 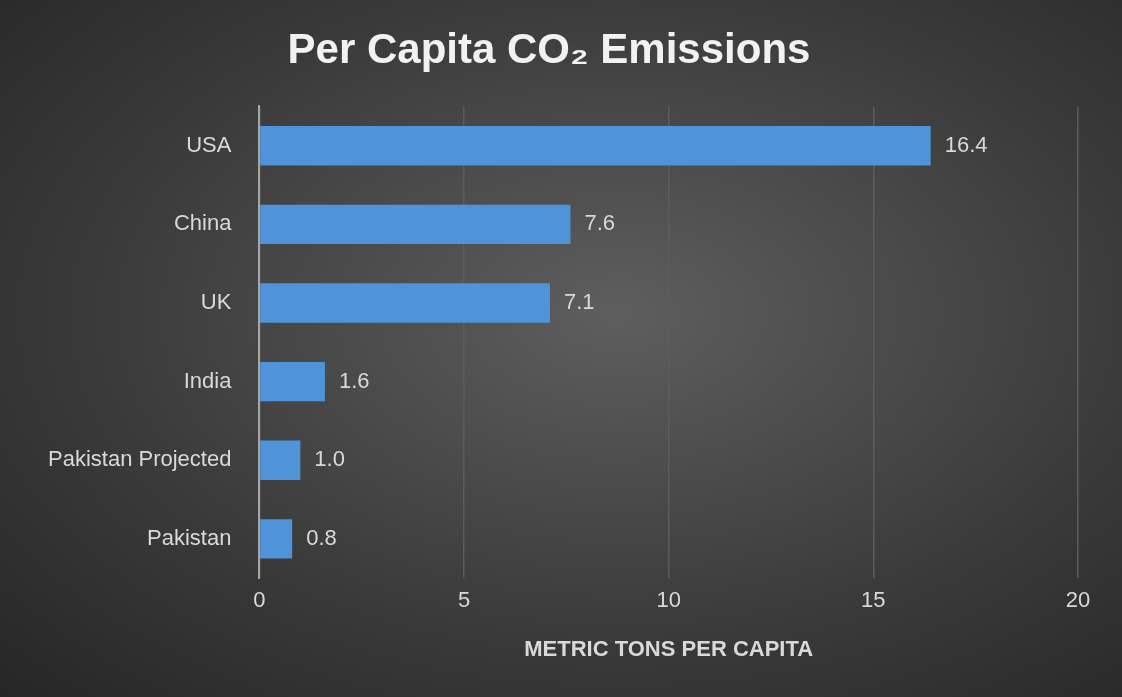 I want to click on data-label: 1.0, so click(x=329, y=459).